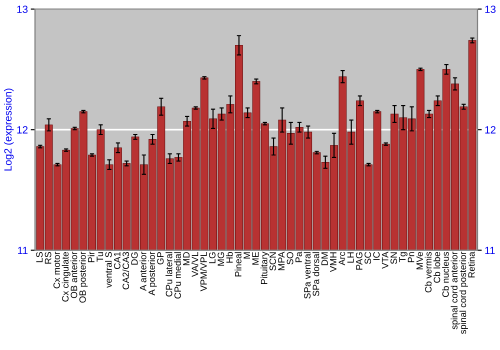 This screenshot has height=350, width=500. Describe the element at coordinates (255, 258) in the screenshot. I see `x-tick-label: ME` at that location.